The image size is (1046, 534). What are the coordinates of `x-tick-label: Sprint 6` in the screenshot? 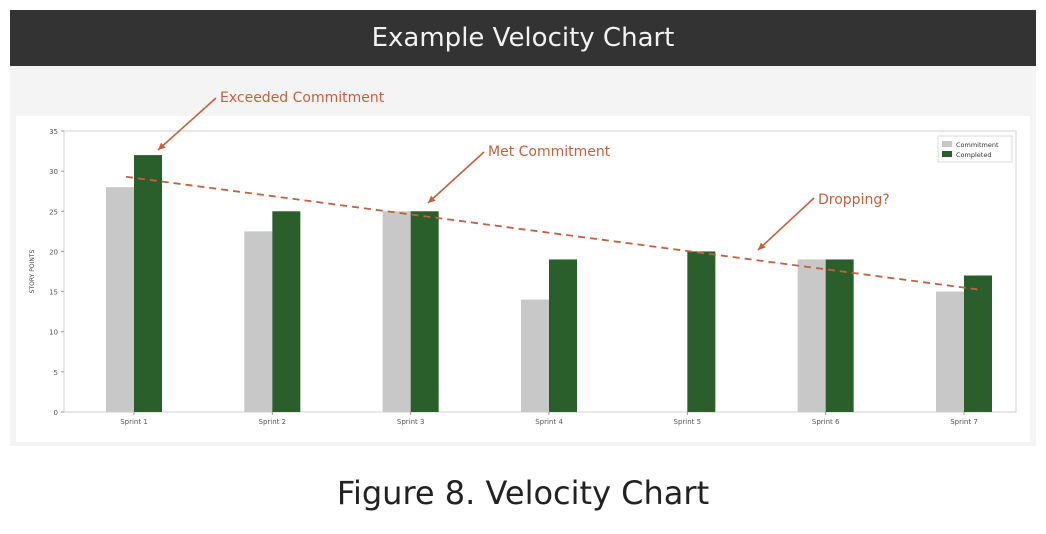 It's located at (826, 422).